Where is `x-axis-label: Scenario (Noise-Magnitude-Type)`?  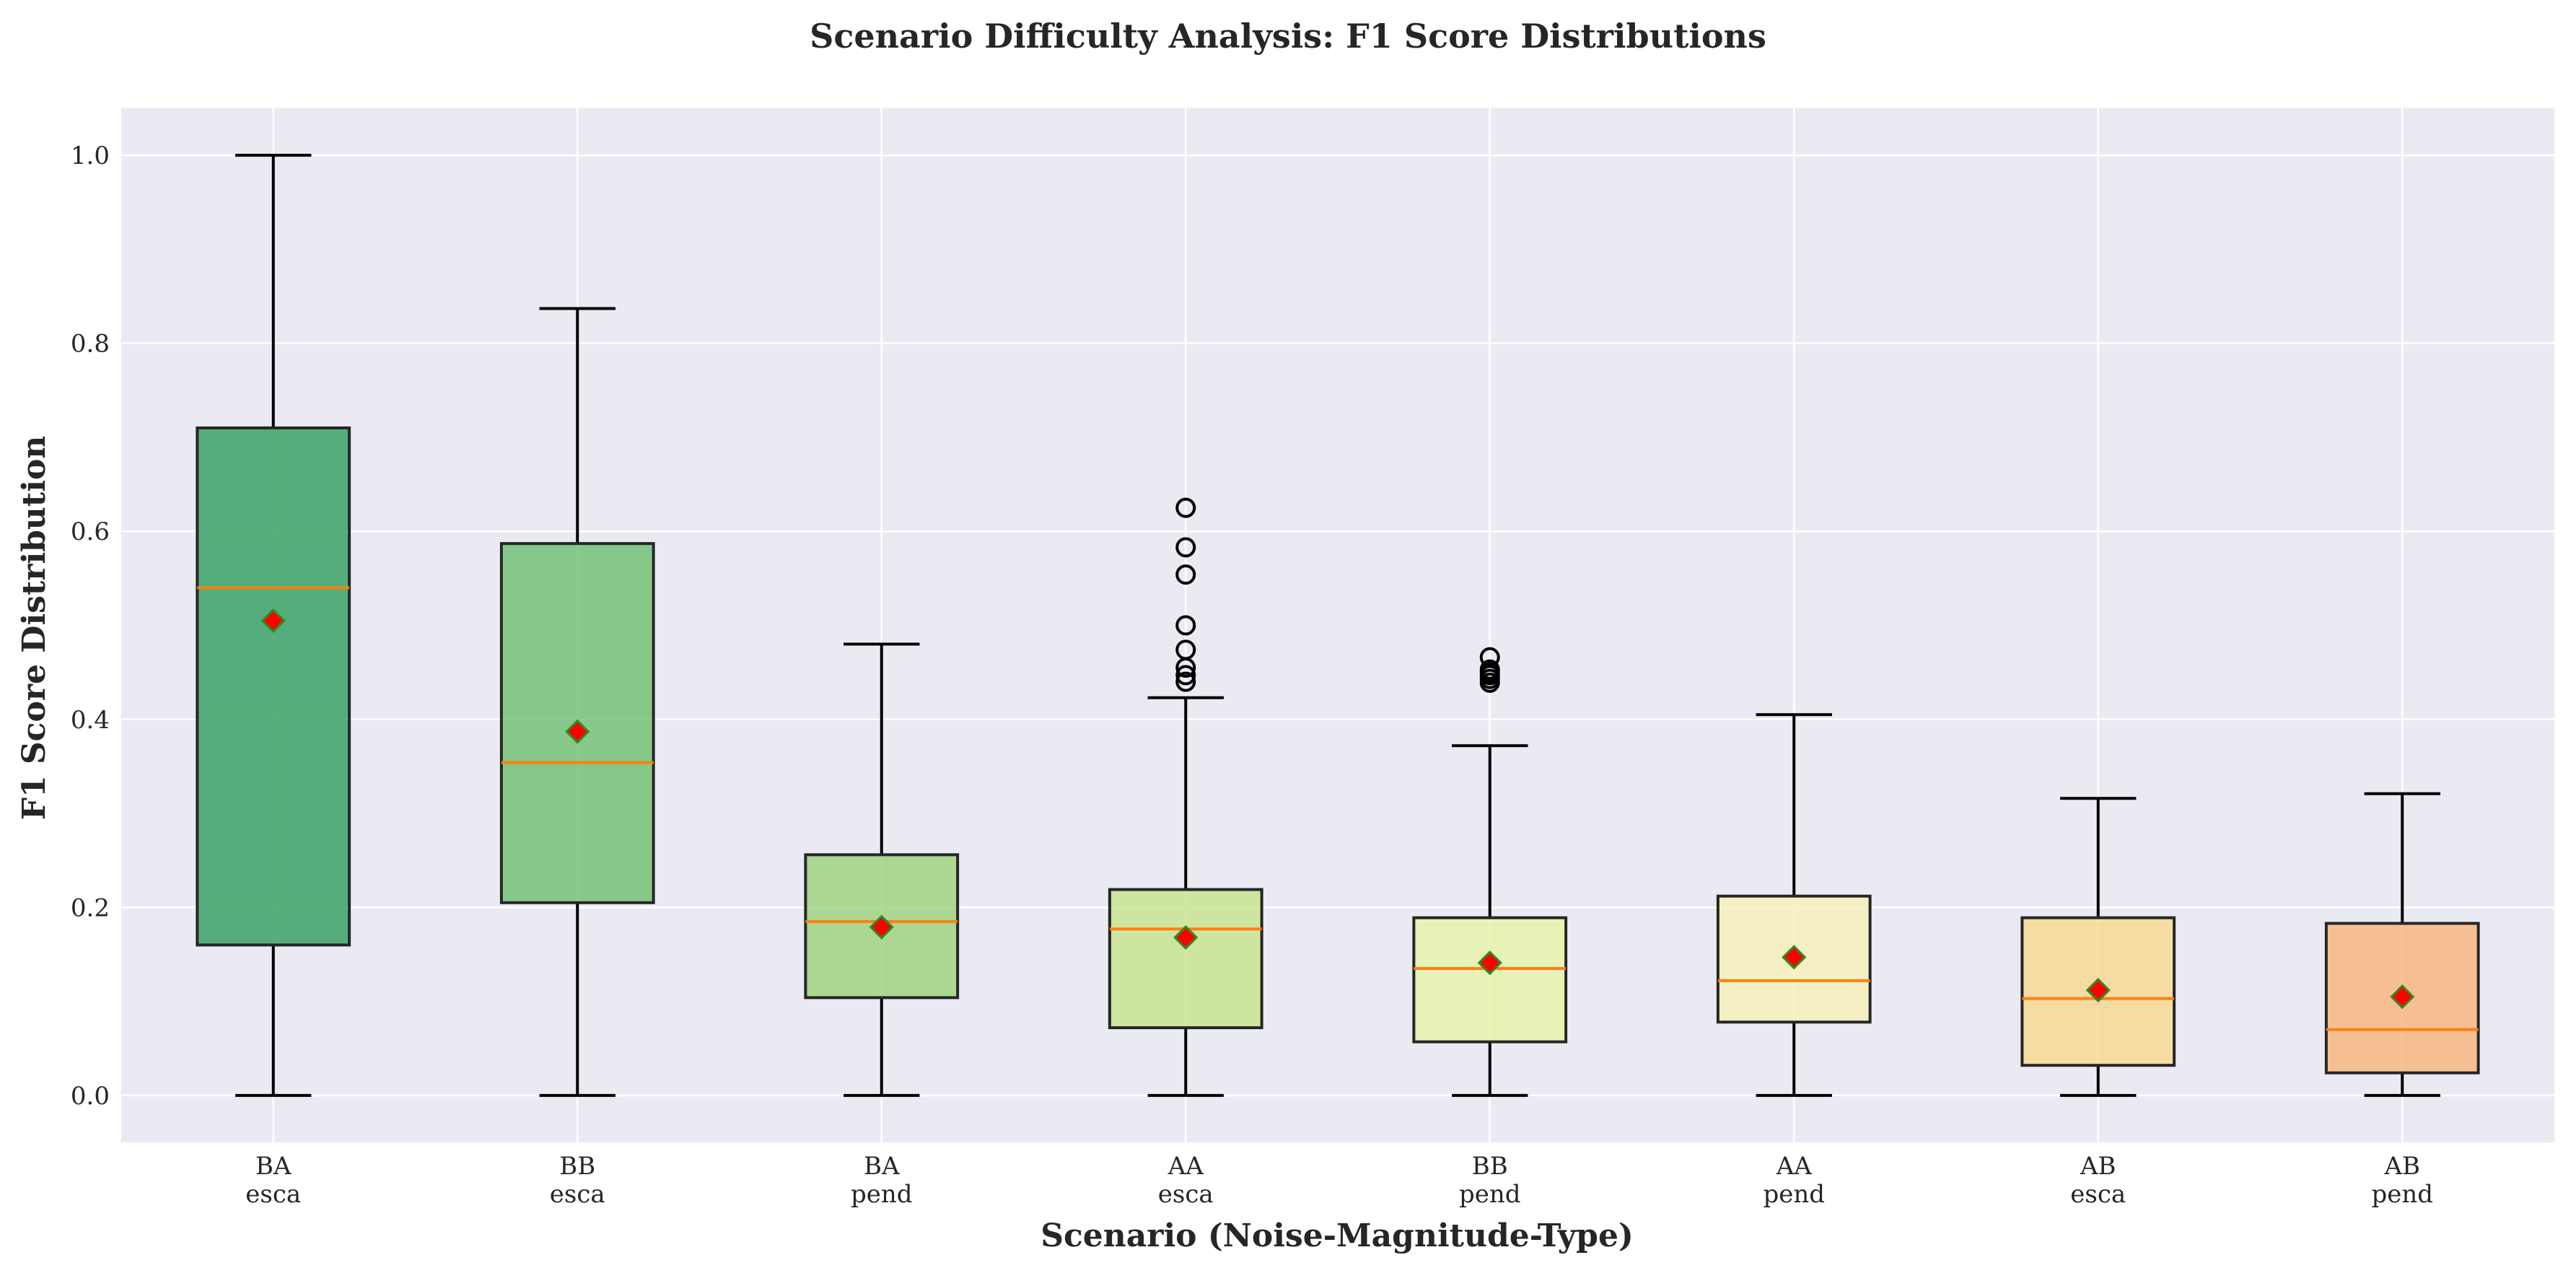
x-axis-label: Scenario (Noise-Magnitude-Type) is located at coordinates (1337, 1235).